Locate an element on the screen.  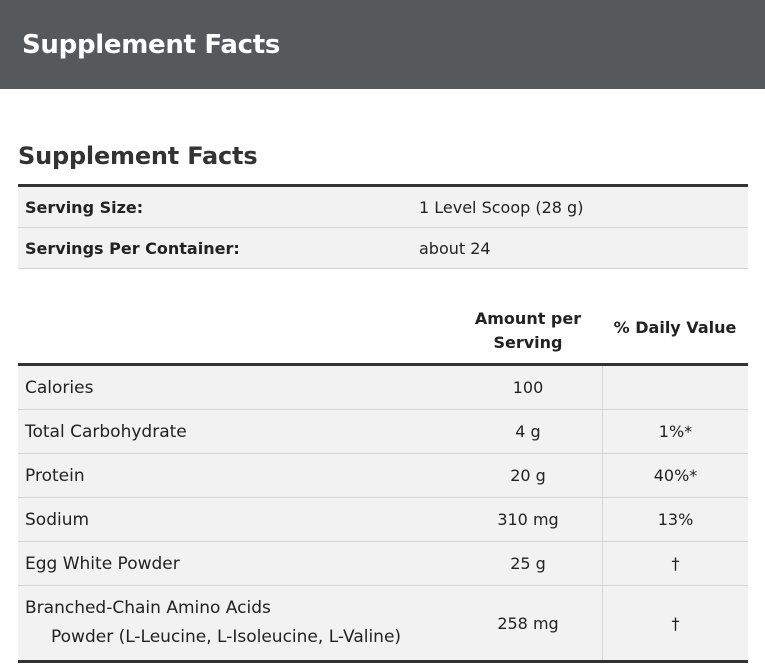
serving-size-value: 1 Level Scoop (28 g) is located at coordinates (501, 207).